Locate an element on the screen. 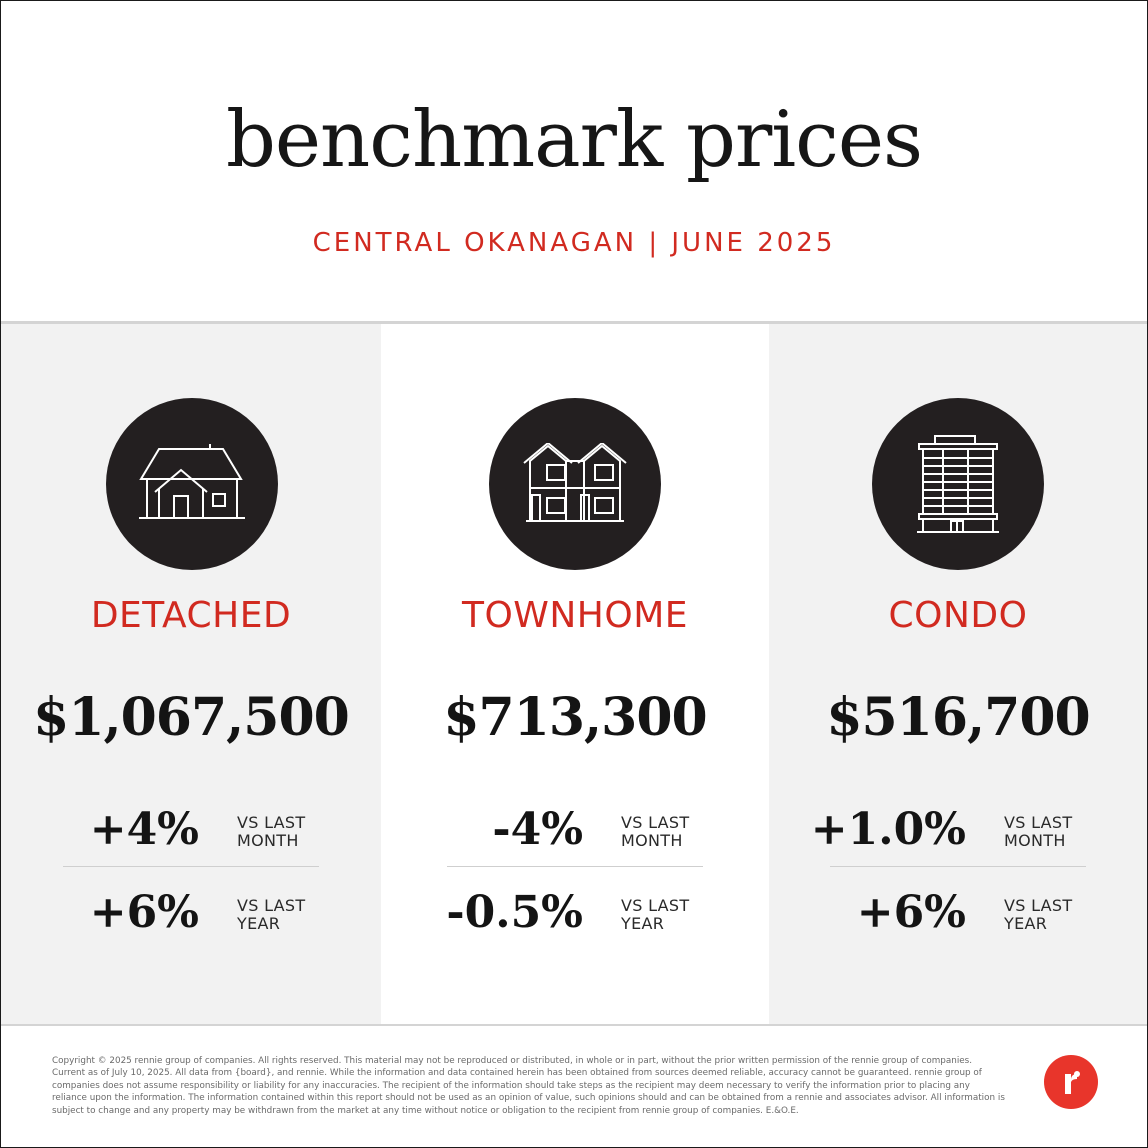  month-change-value: -4% is located at coordinates (537, 829).